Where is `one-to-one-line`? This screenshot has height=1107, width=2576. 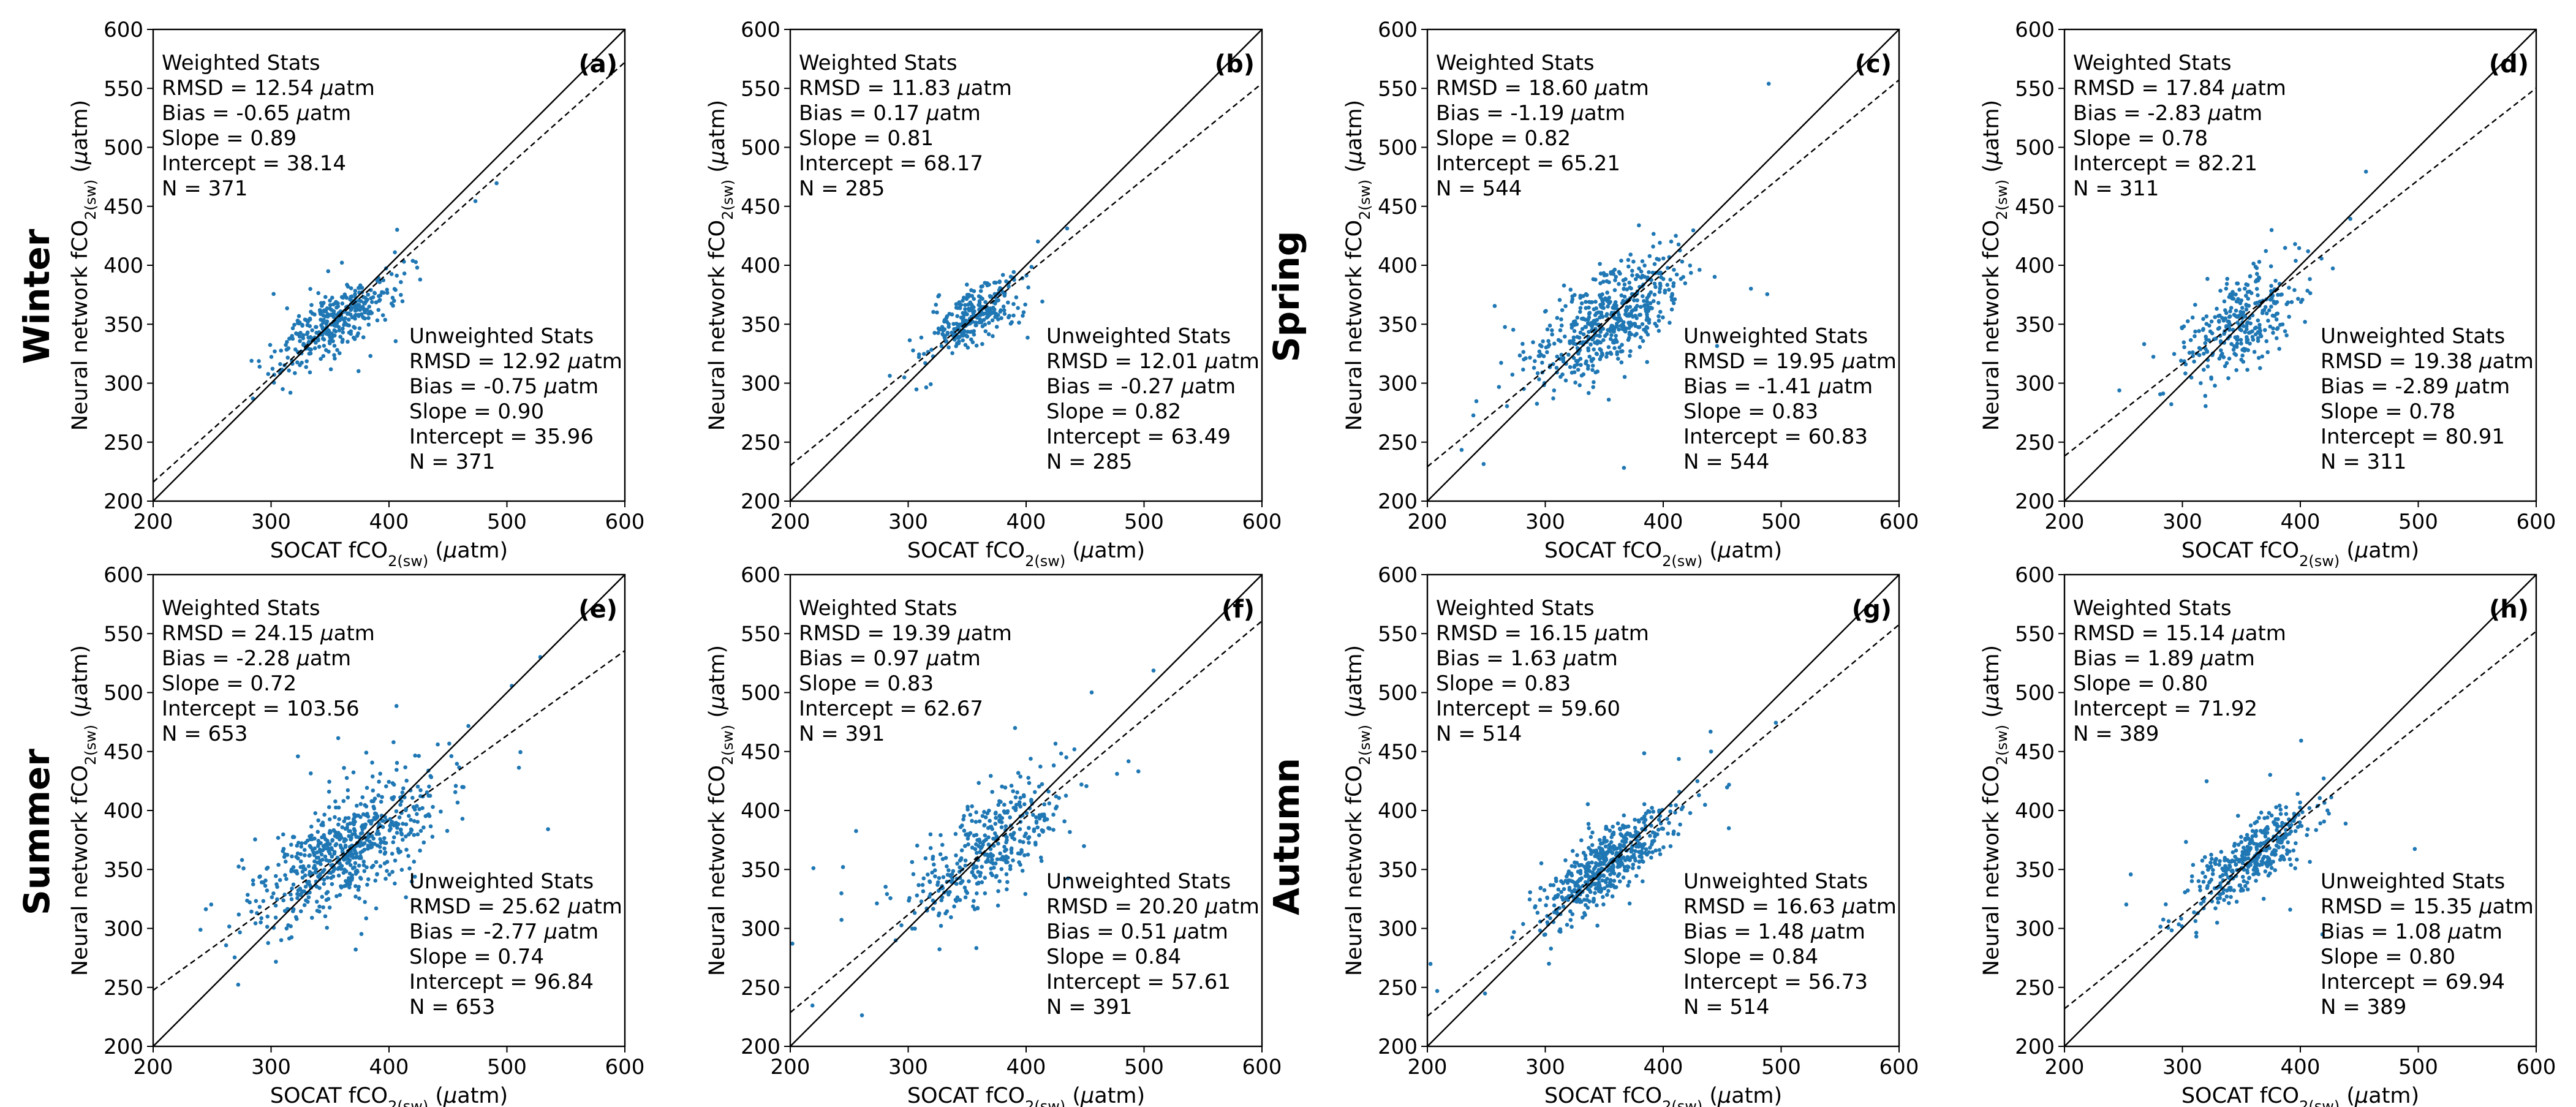 one-to-one-line is located at coordinates (2300, 810).